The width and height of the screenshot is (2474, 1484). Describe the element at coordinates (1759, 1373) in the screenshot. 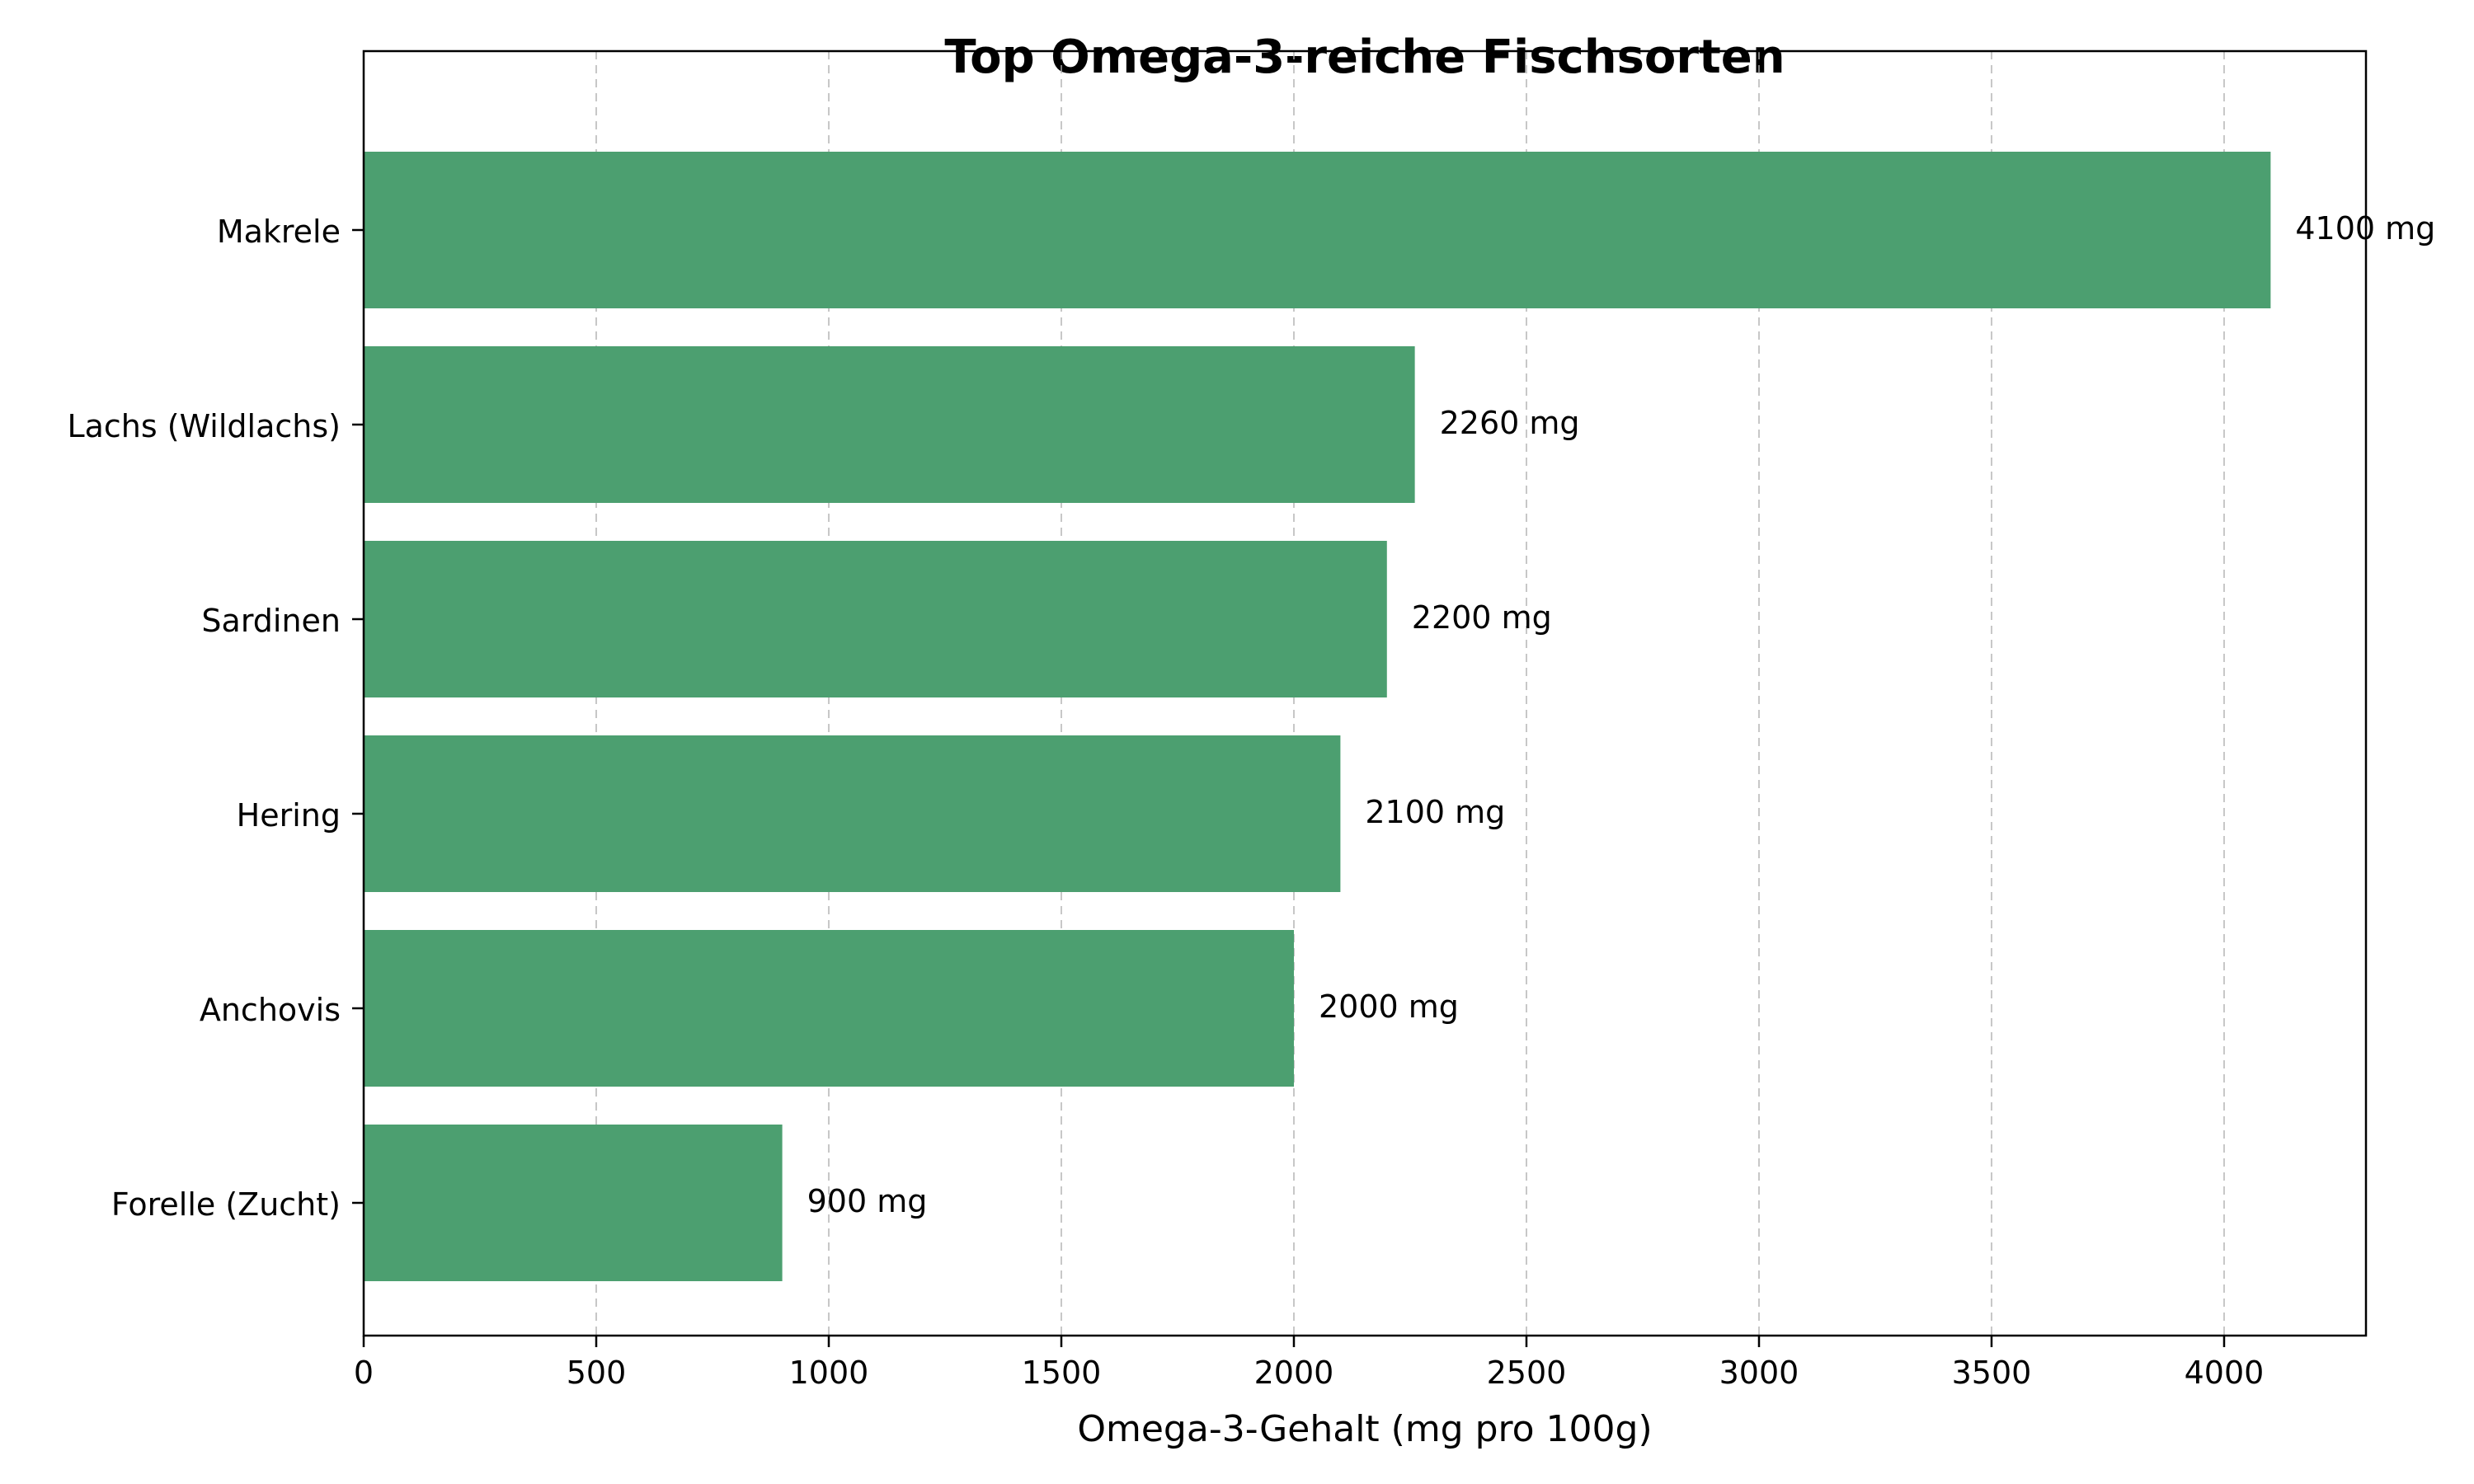

I see `x-tick-label: 3000` at that location.